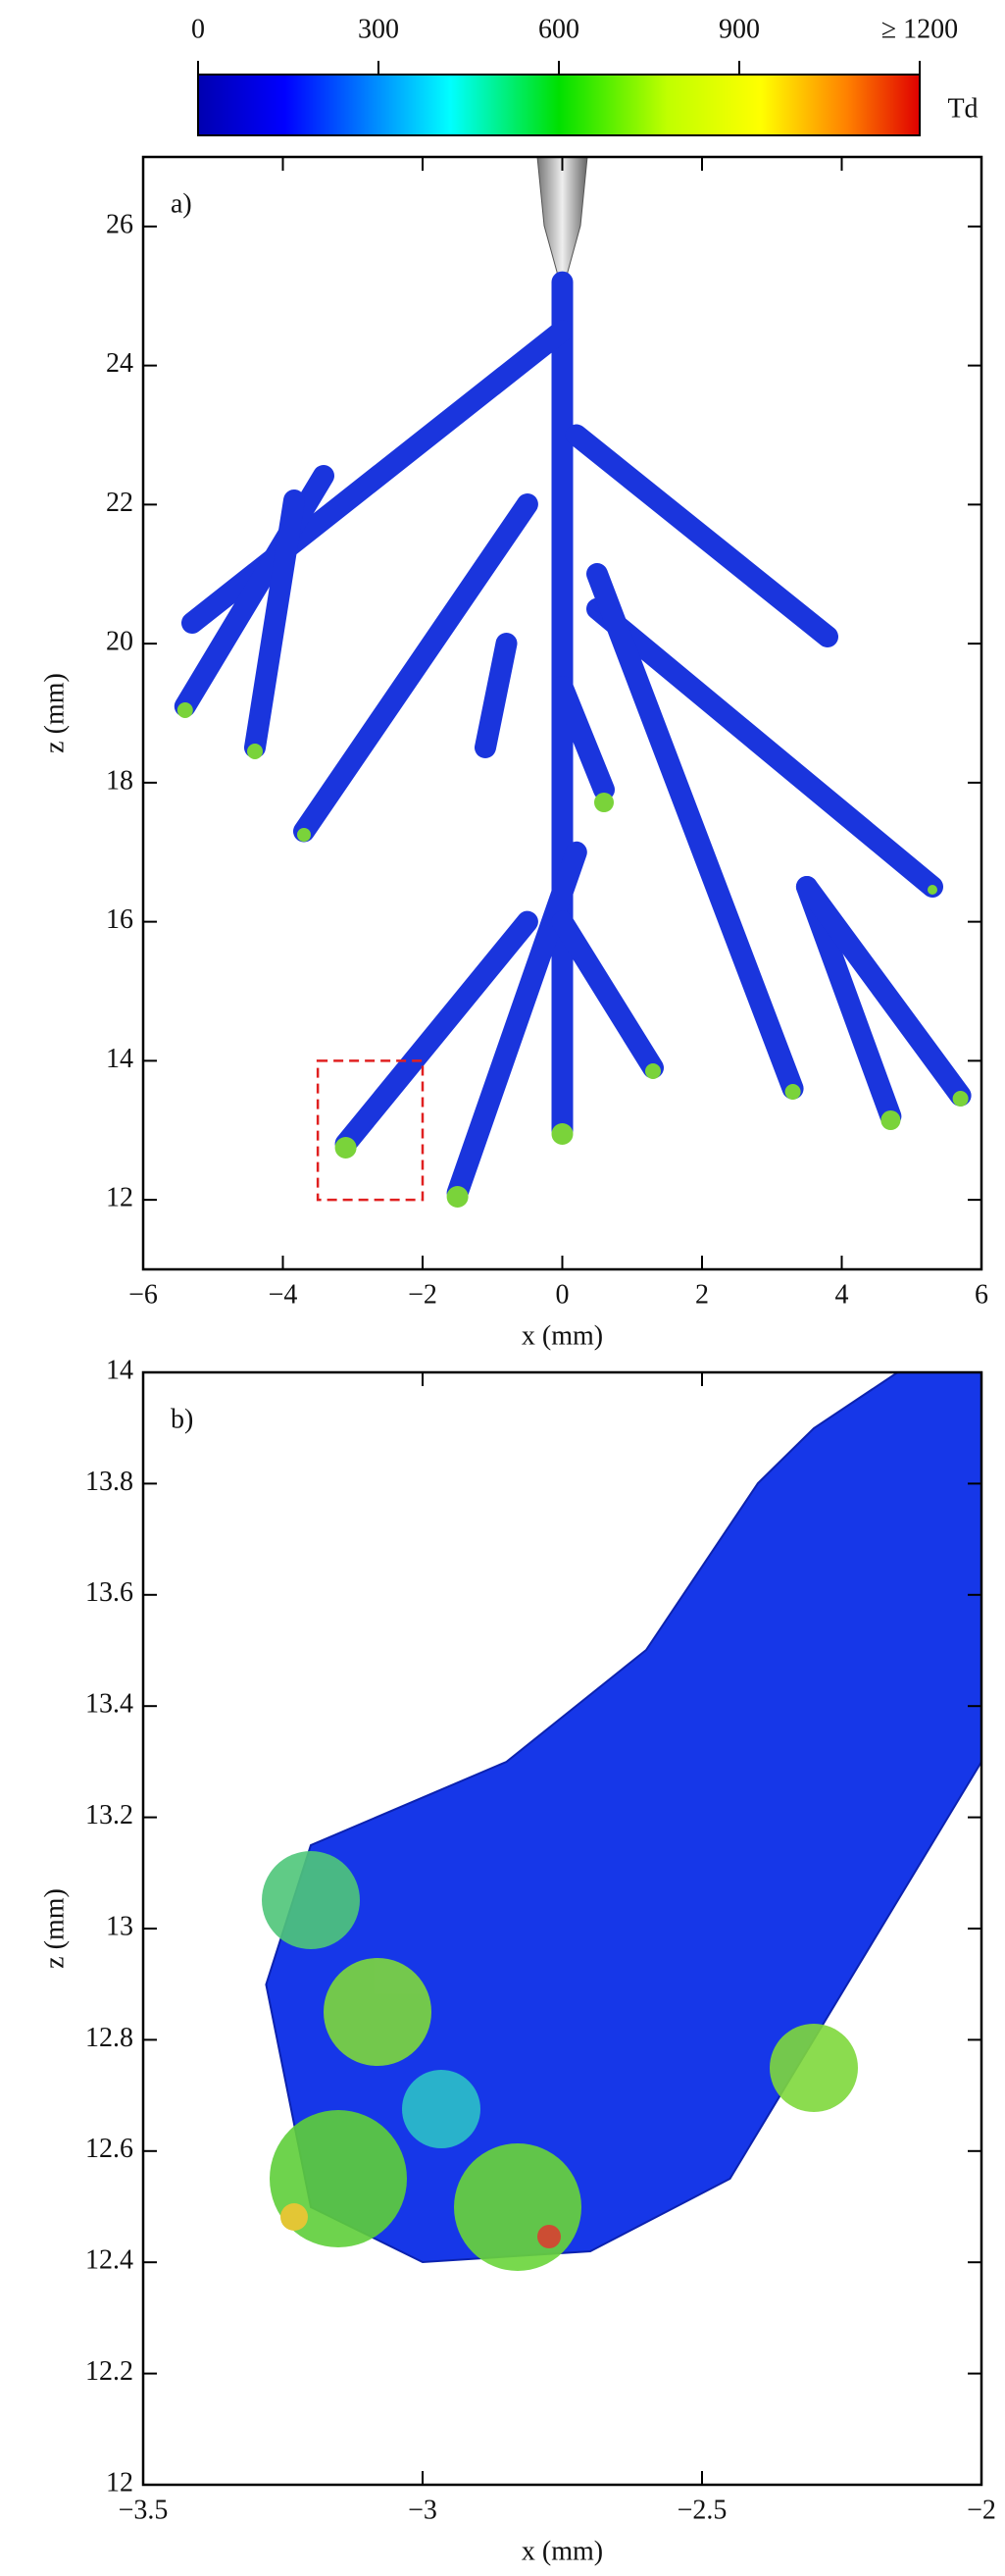 This screenshot has width=1005, height=2576. What do you see at coordinates (119, 503) in the screenshot?
I see `y-tick-label: 22` at bounding box center [119, 503].